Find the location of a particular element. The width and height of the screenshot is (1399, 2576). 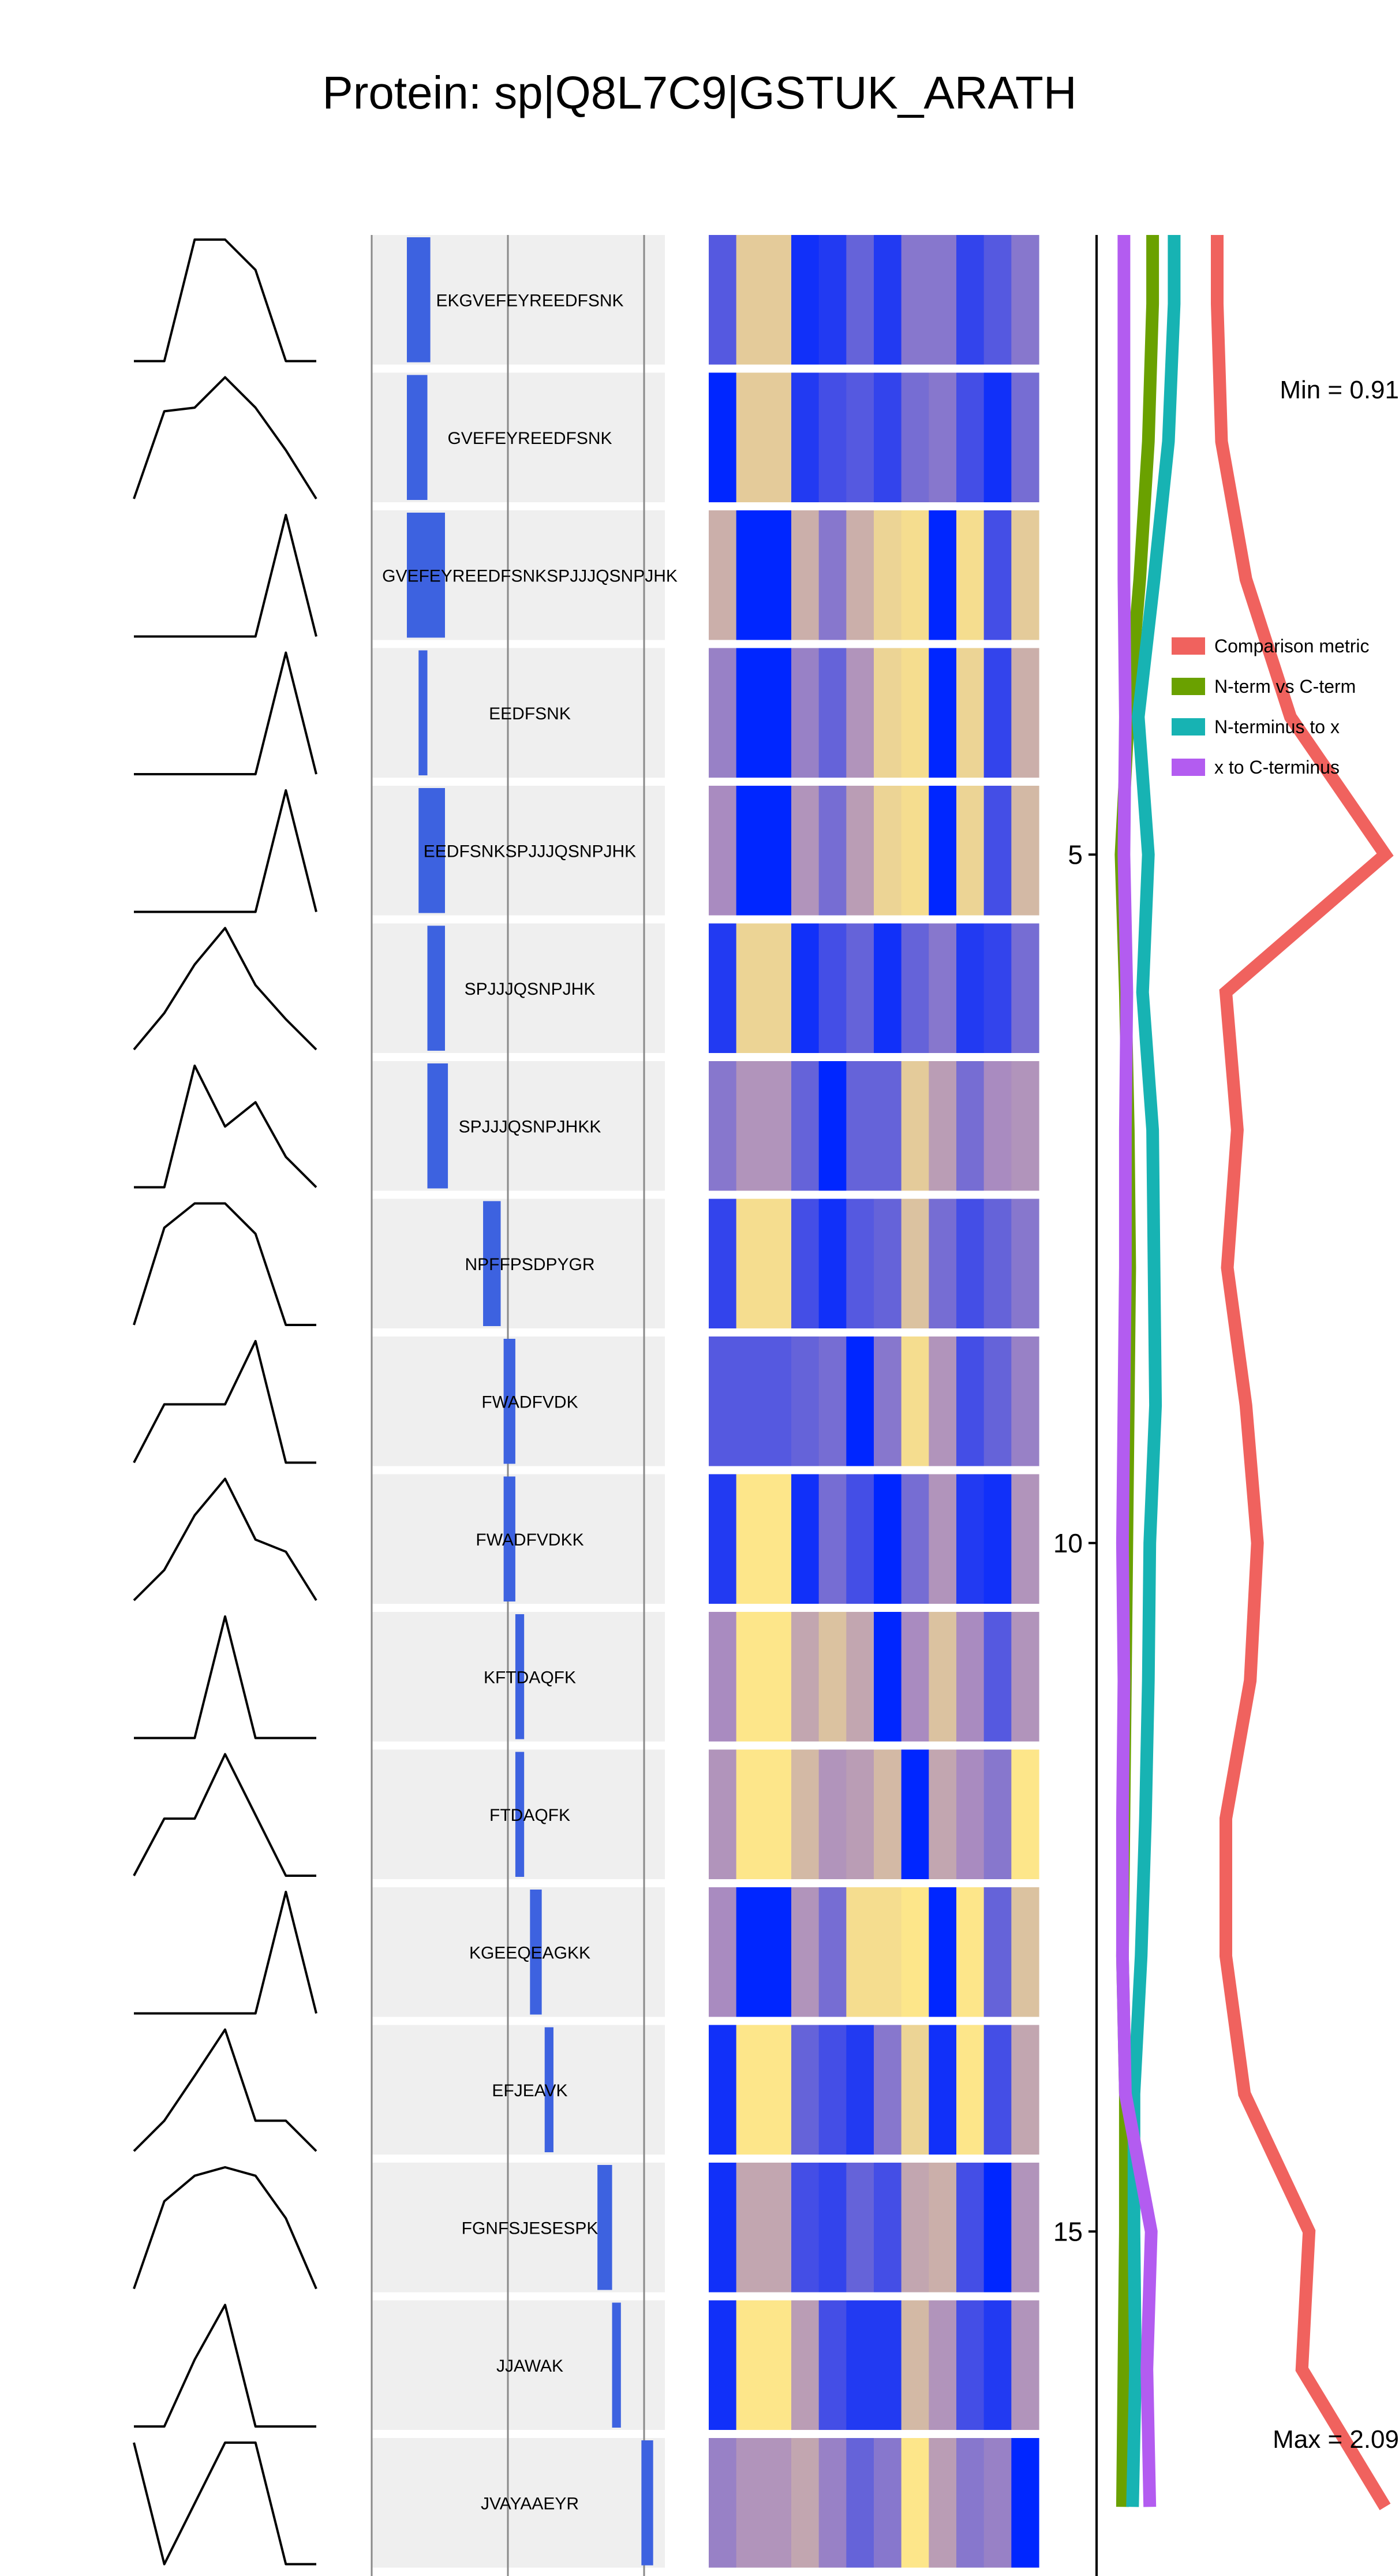

y-tick-label: 5 is located at coordinates (1075, 854).